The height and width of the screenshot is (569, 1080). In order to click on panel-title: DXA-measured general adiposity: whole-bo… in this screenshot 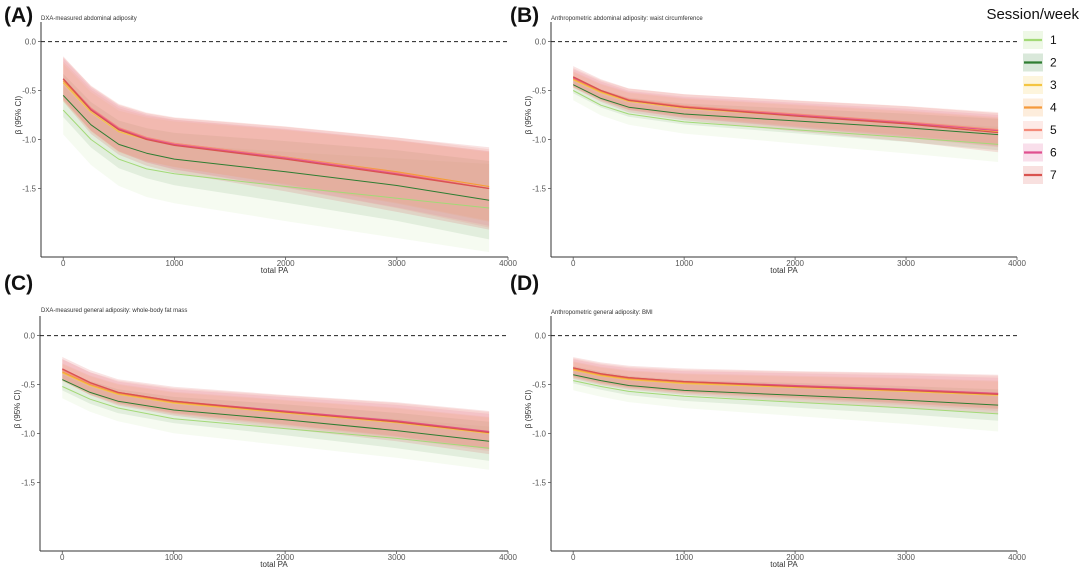, I will do `click(114, 311)`.